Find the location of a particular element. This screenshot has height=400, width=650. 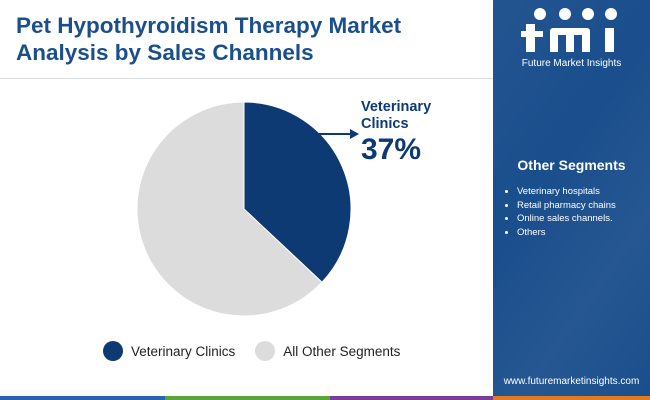

legend-item-veterinary-clinics: Veterinary Clinics is located at coordinates (169, 351).